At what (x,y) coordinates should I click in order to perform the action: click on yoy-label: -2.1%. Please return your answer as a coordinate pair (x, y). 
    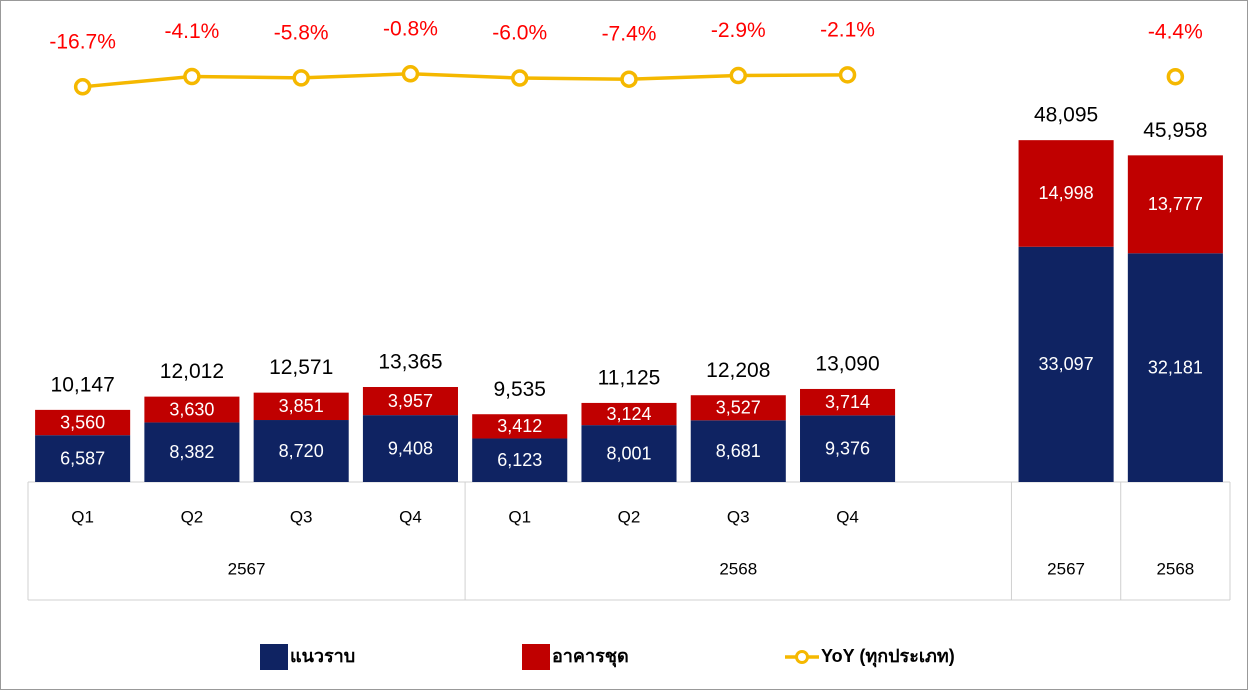
    Looking at the image, I should click on (847, 29).